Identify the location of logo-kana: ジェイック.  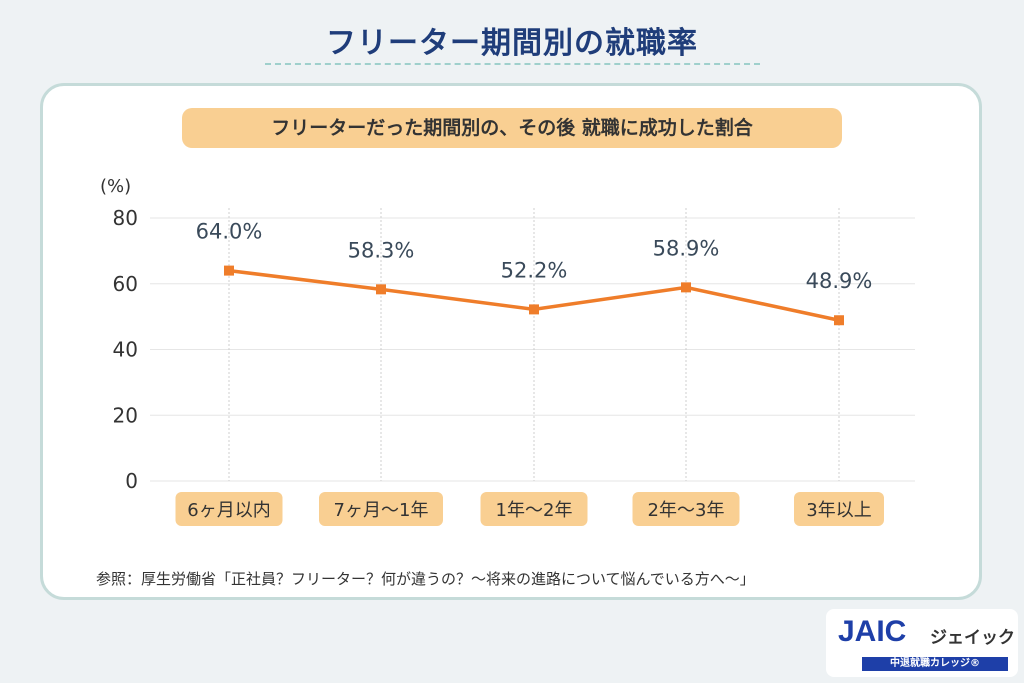
(972, 638).